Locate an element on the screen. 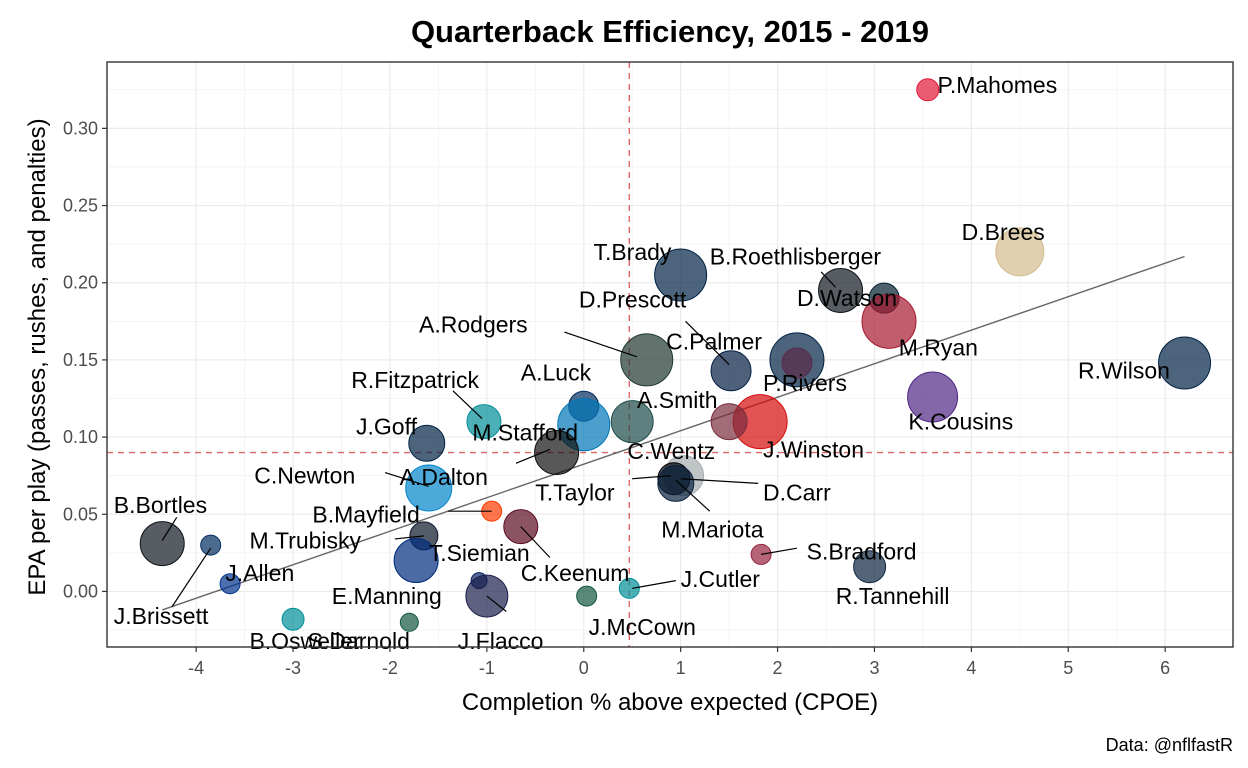 This screenshot has width=1248, height=768. data-source-caption: Data: @nflfastR is located at coordinates (1169, 745).